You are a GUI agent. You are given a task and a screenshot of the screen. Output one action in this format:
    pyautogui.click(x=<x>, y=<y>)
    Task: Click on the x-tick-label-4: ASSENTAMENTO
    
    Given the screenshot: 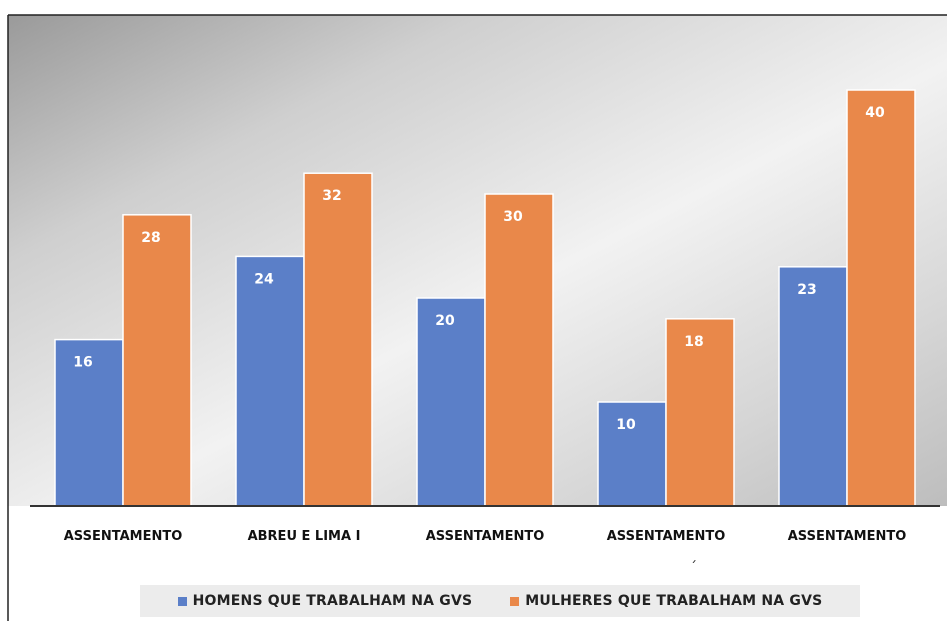 What is the action you would take?
    pyautogui.click(x=847, y=536)
    